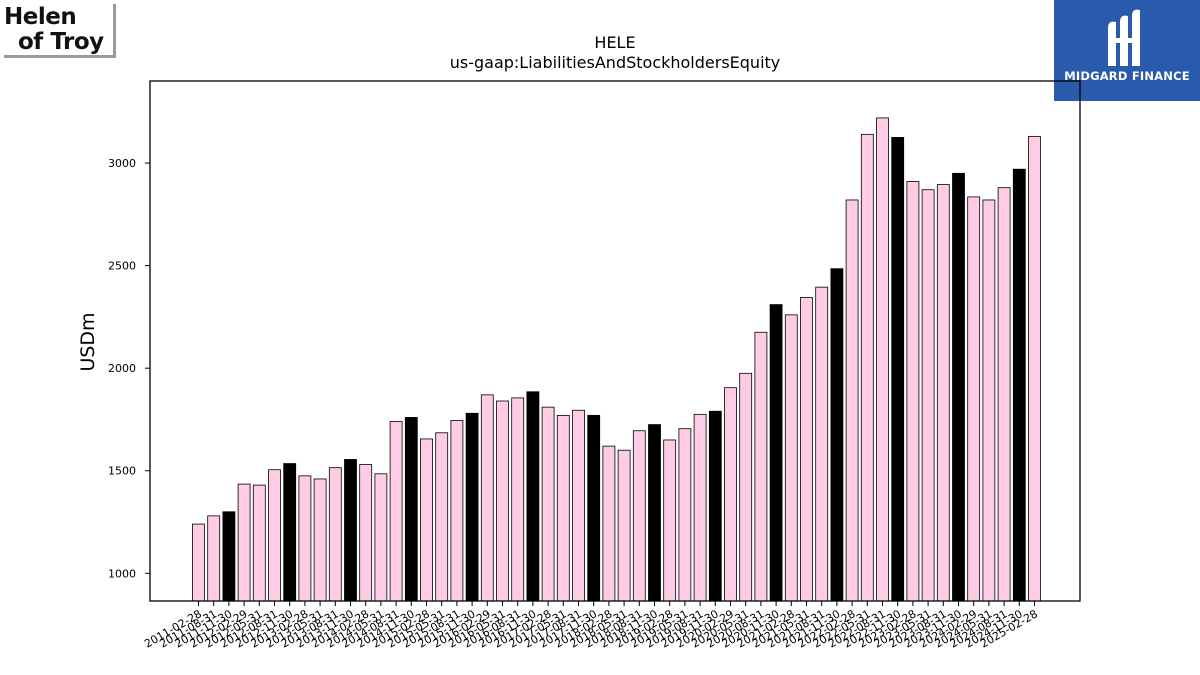 Image resolution: width=1200 pixels, height=675 pixels. I want to click on chart-title: HELE, so click(614, 42).